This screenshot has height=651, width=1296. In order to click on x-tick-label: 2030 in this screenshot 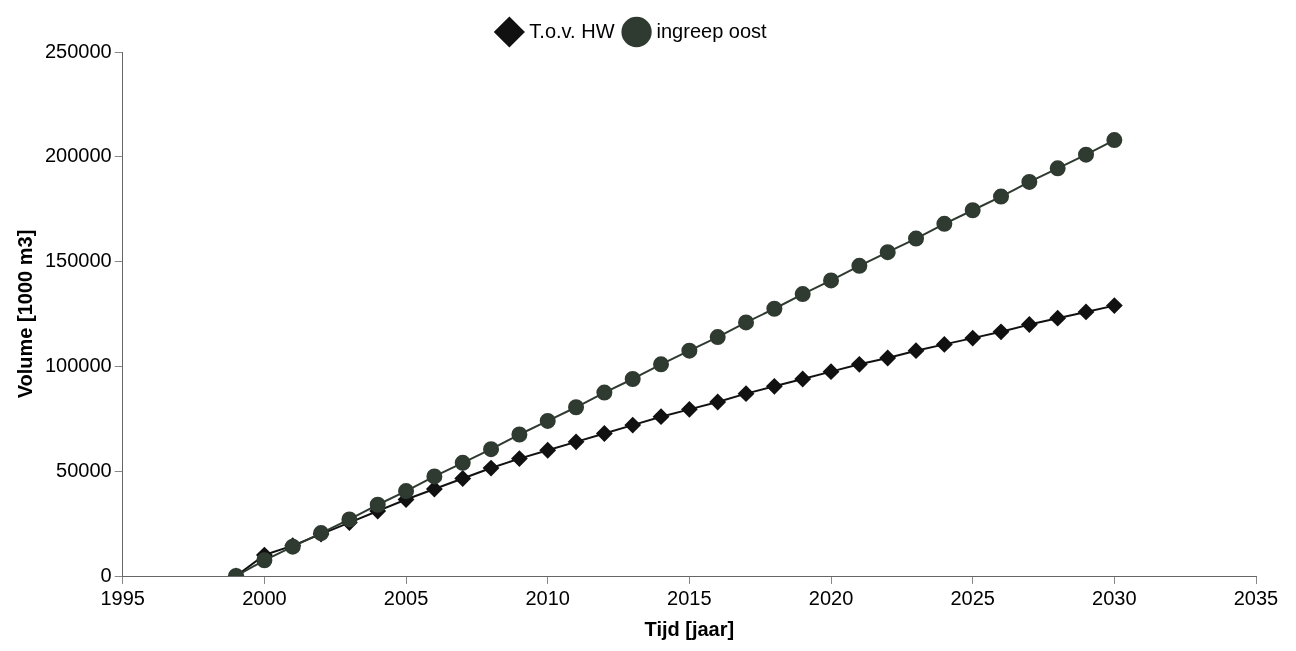, I will do `click(1114, 597)`.